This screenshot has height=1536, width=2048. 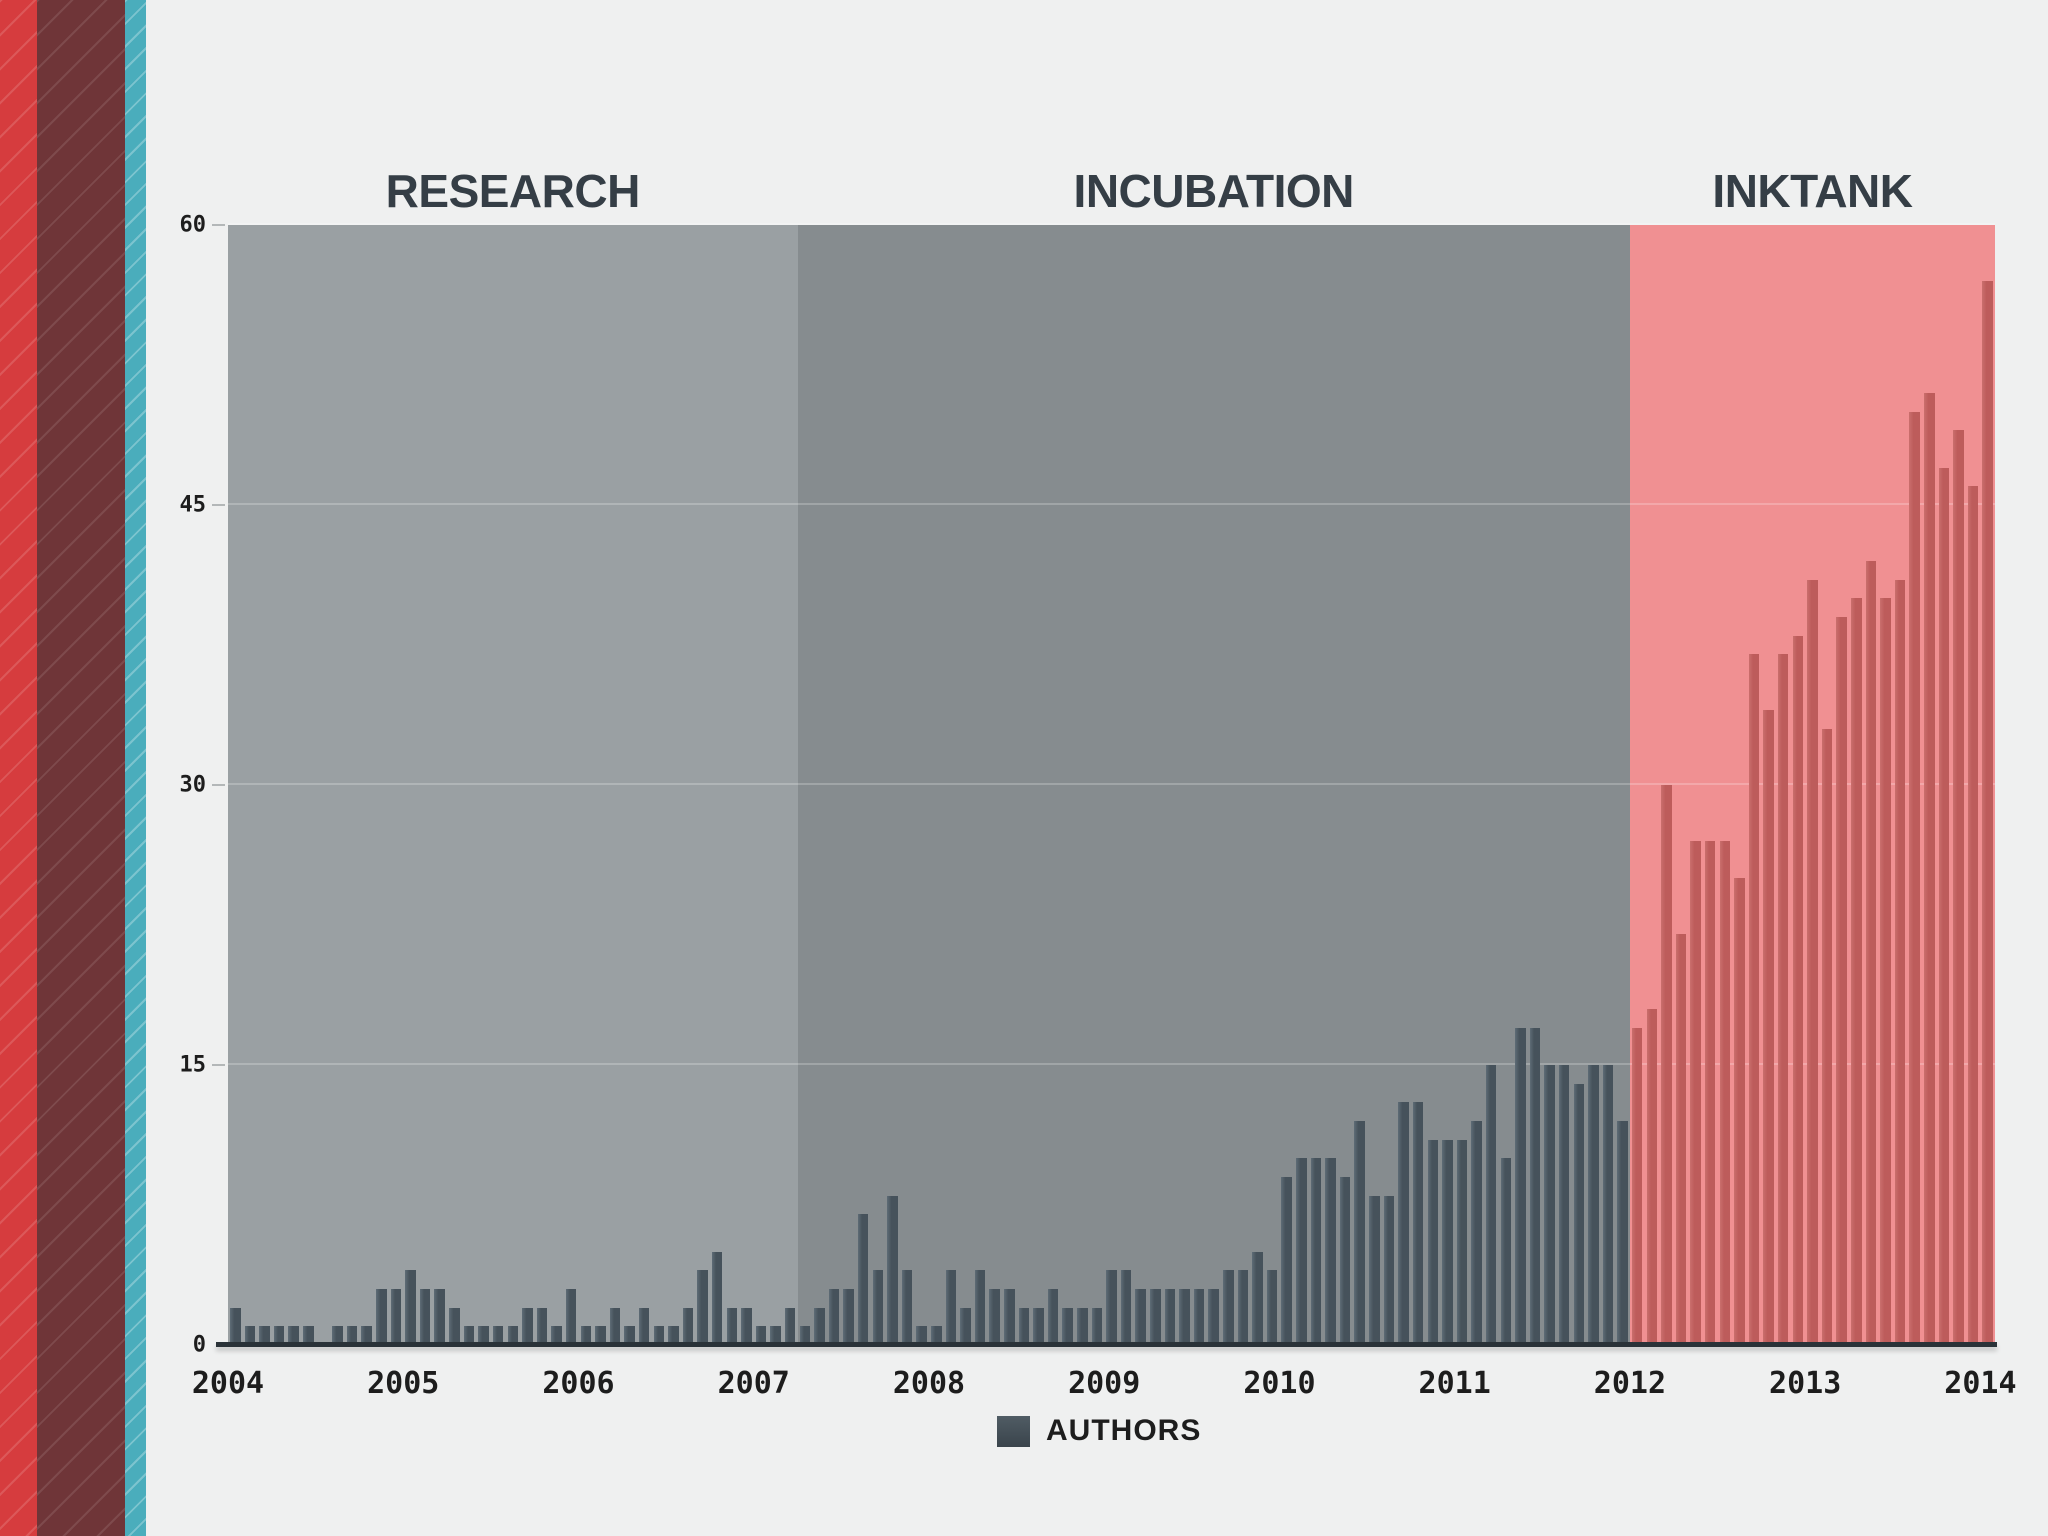 What do you see at coordinates (753, 1383) in the screenshot?
I see `x-tick-label-2007: 2007` at bounding box center [753, 1383].